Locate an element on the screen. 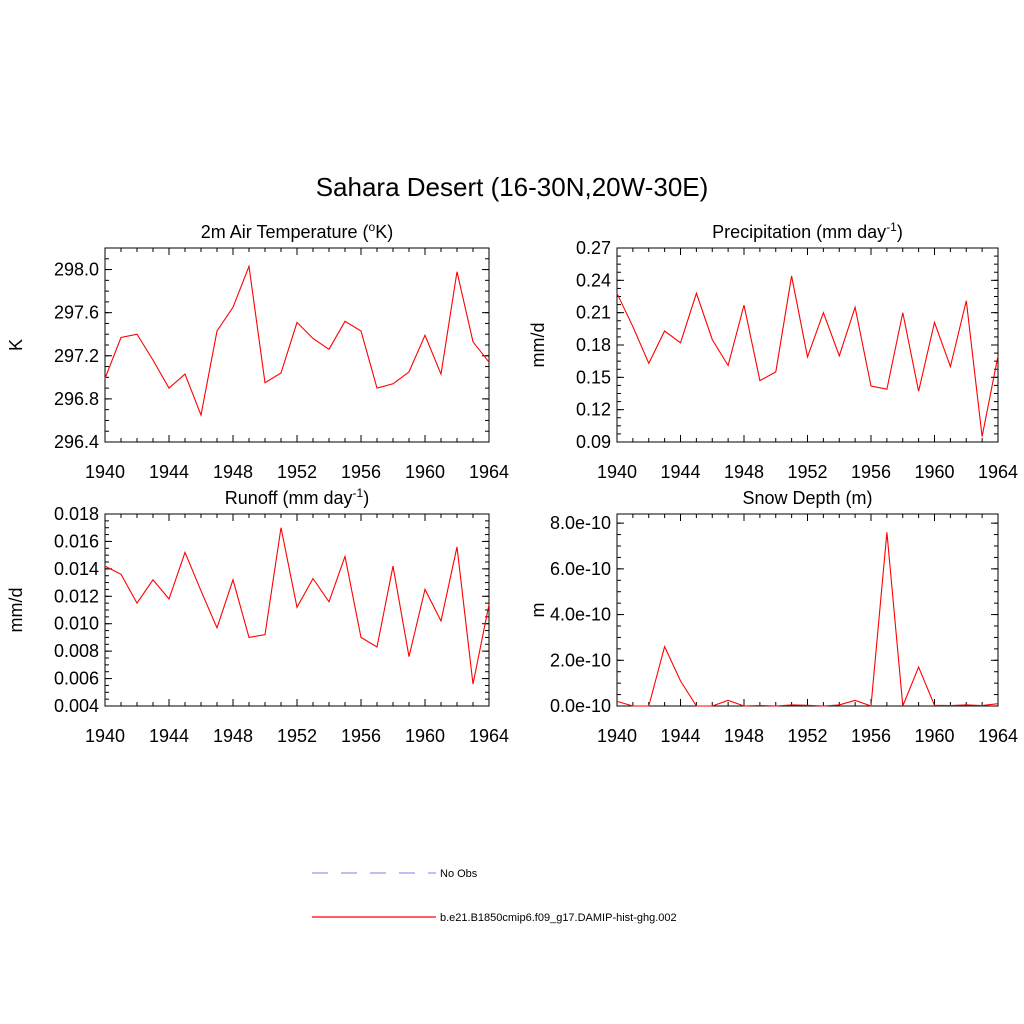 This screenshot has height=1024, width=1024. panel-title-part: Runoff (mm day is located at coordinates (289, 498).